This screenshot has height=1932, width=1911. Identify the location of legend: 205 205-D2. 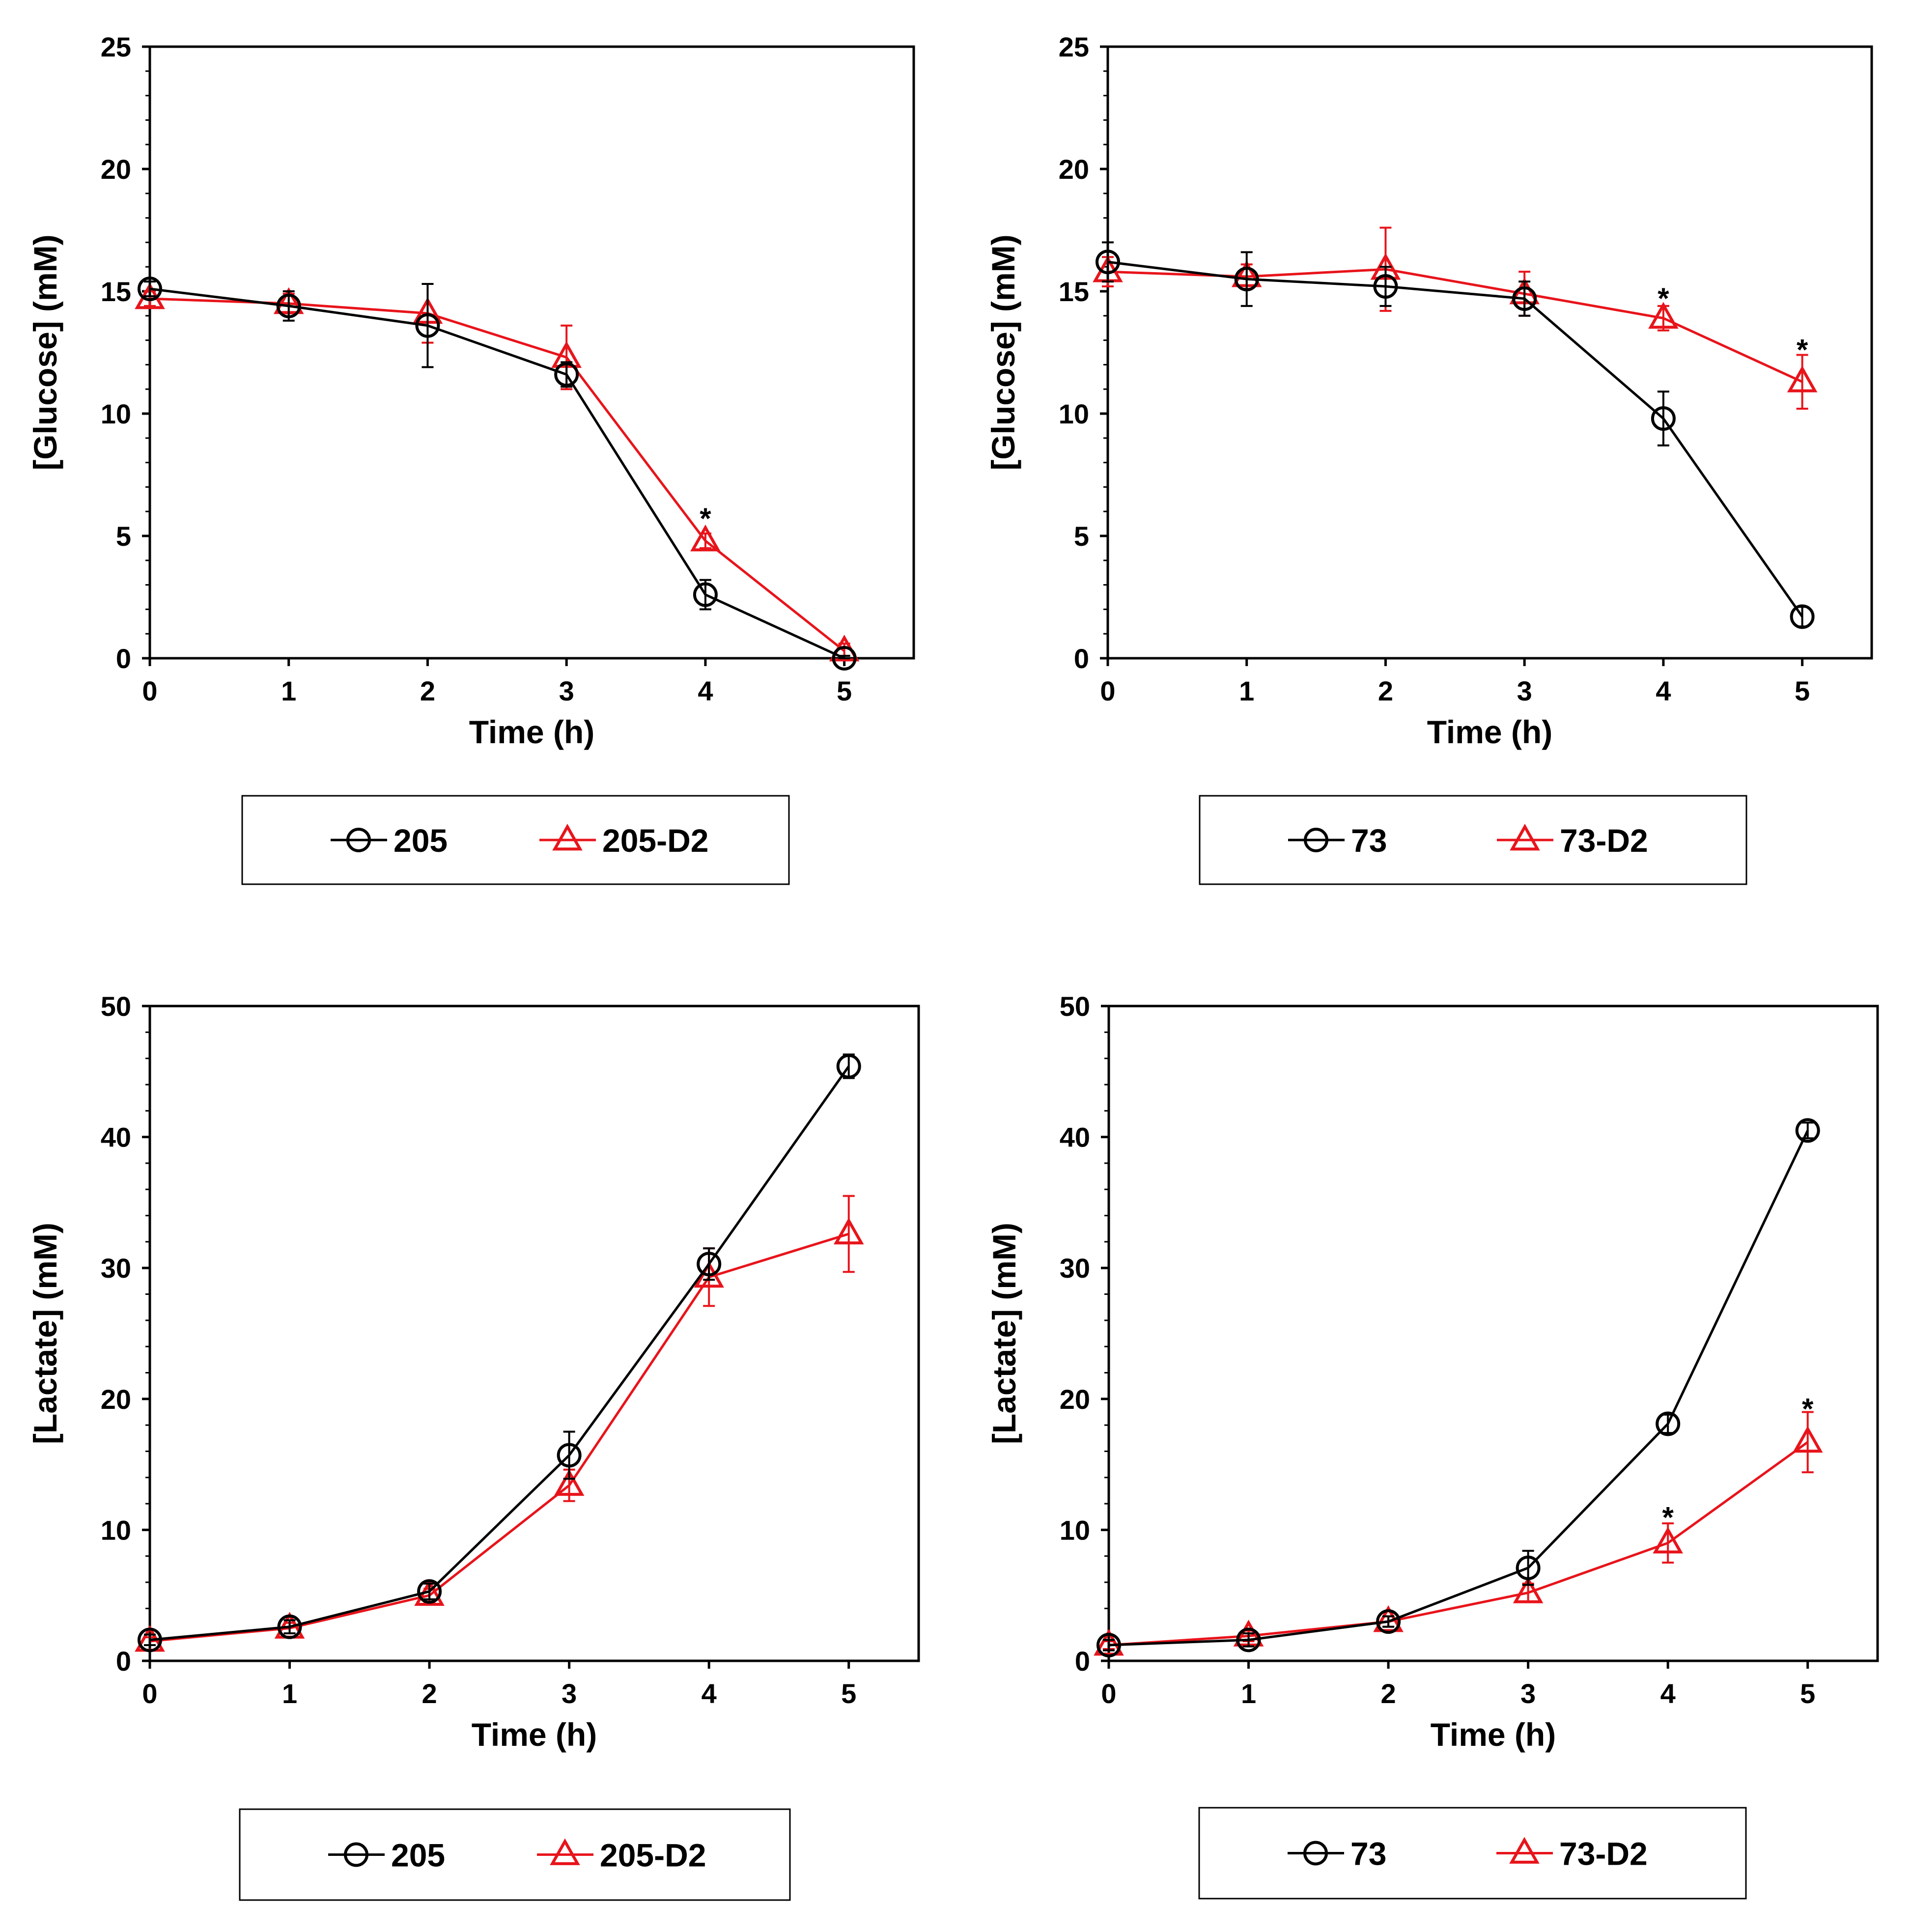
(515, 1854).